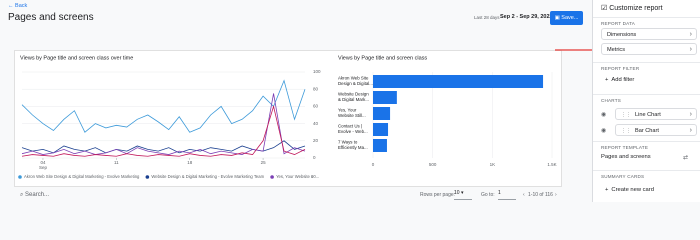 The width and height of the screenshot is (700, 240). I want to click on panel-title: Customize report, so click(636, 8).